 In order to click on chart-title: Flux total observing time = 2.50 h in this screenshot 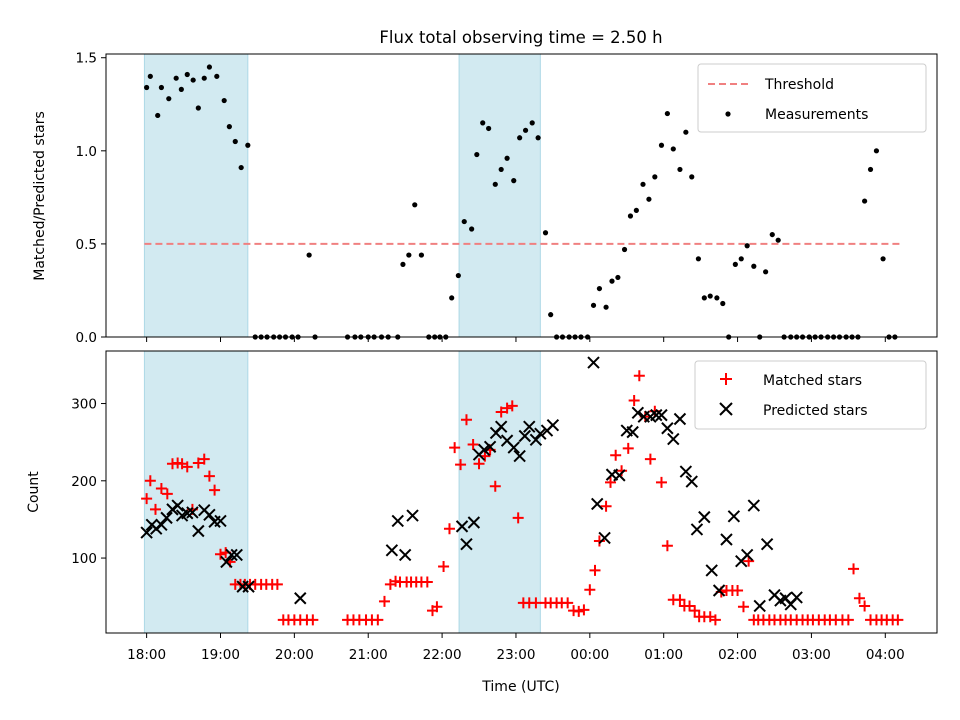, I will do `click(520, 37)`.